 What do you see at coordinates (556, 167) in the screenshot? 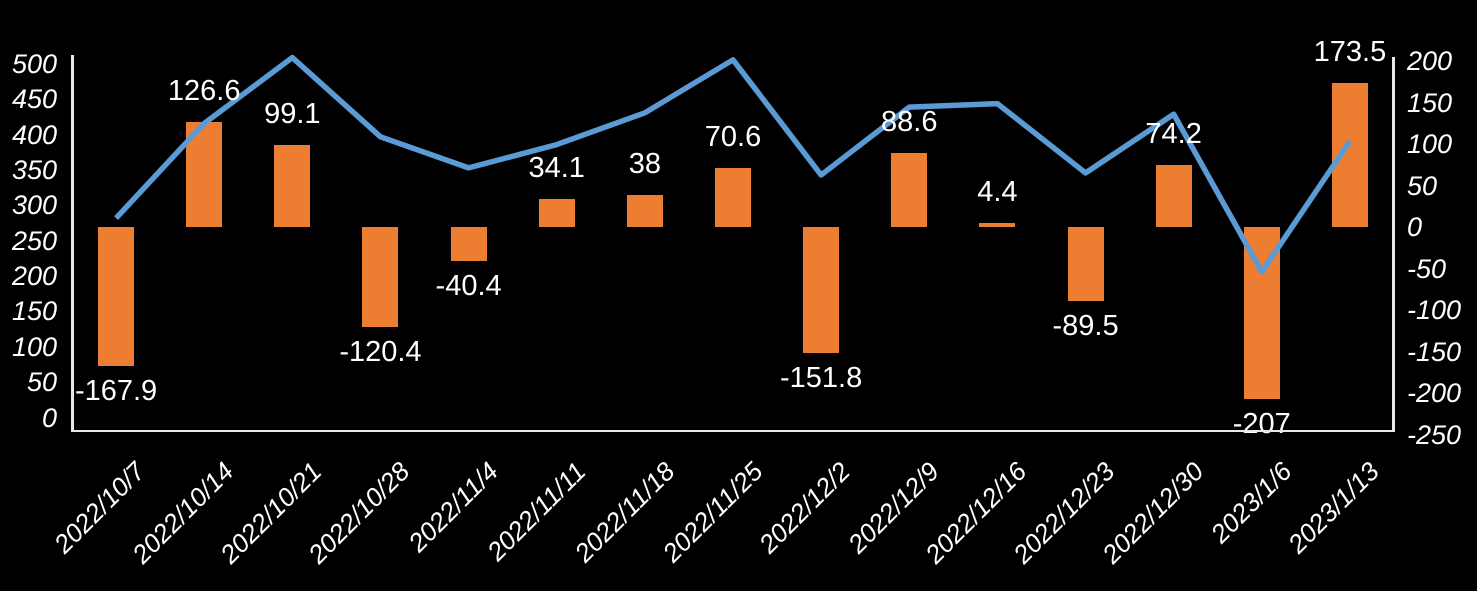
I see `bar-data-label: 34.1` at bounding box center [556, 167].